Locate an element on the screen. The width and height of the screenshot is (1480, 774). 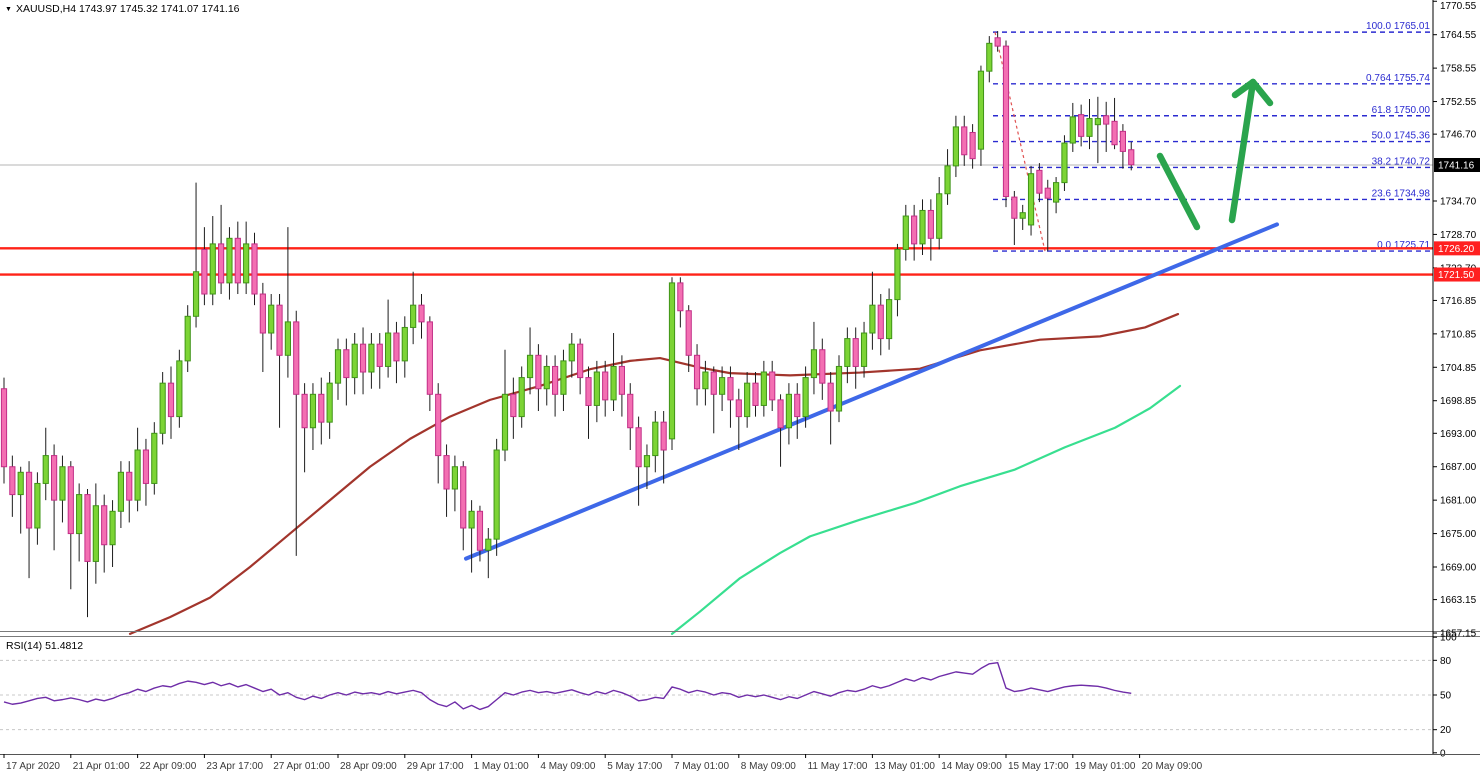
rsi-tick-label: 80 is located at coordinates (1446, 661).